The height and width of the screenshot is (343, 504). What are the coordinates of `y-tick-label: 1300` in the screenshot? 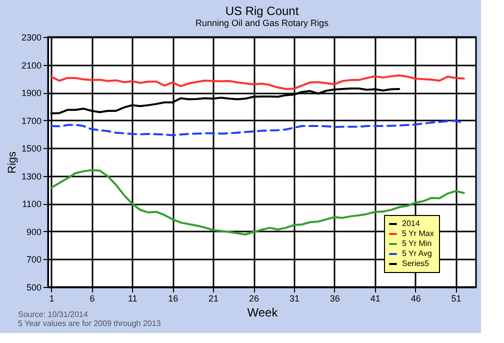 It's located at (31, 176).